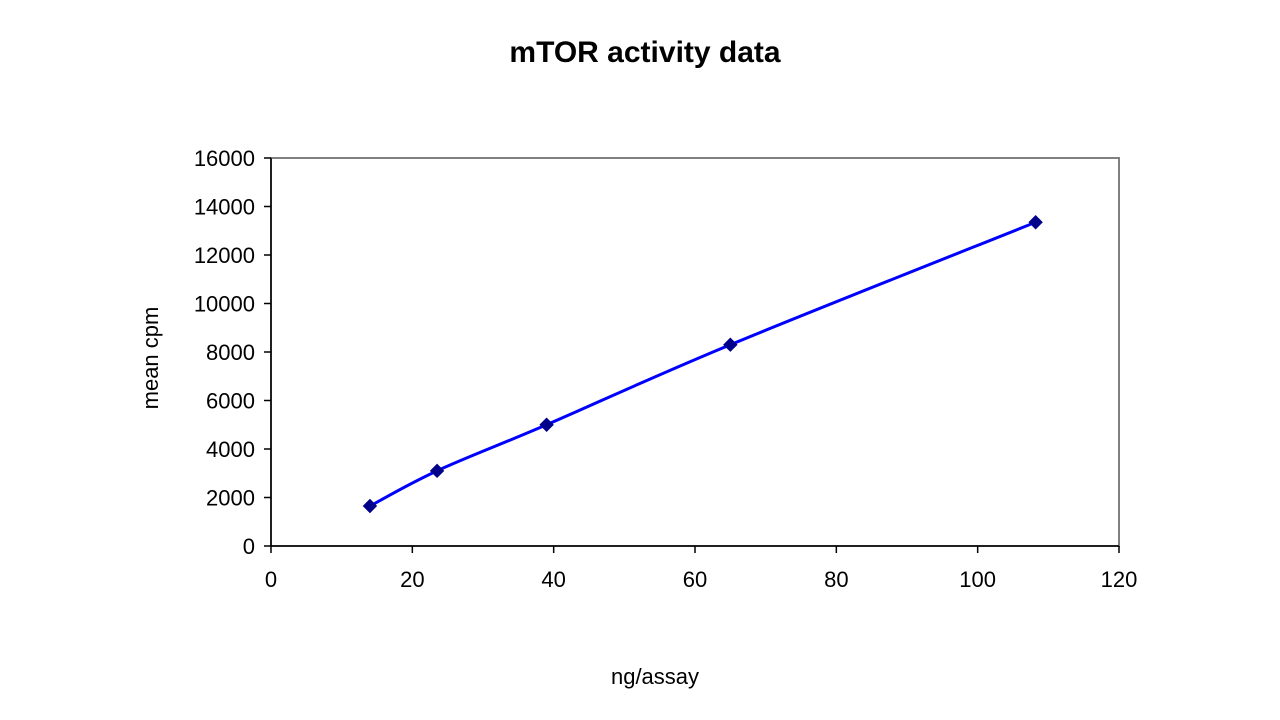  I want to click on chart-title: mTOR activity data, so click(645, 52).